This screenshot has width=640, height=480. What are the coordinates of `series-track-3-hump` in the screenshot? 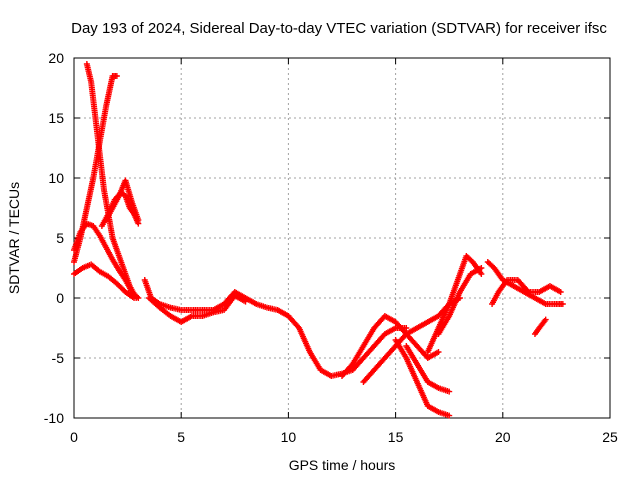 It's located at (106, 260).